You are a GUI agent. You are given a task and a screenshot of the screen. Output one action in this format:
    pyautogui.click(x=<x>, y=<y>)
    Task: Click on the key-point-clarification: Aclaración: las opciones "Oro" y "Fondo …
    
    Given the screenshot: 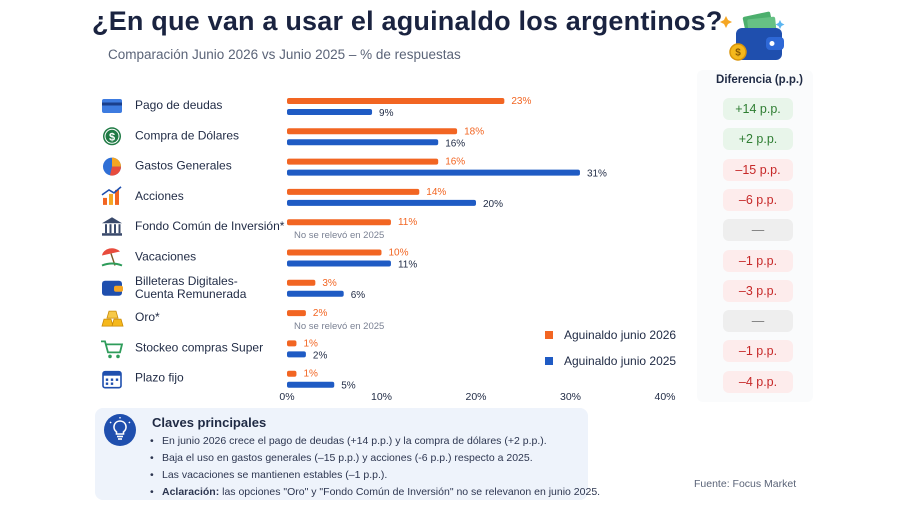 What is the action you would take?
    pyautogui.click(x=375, y=492)
    